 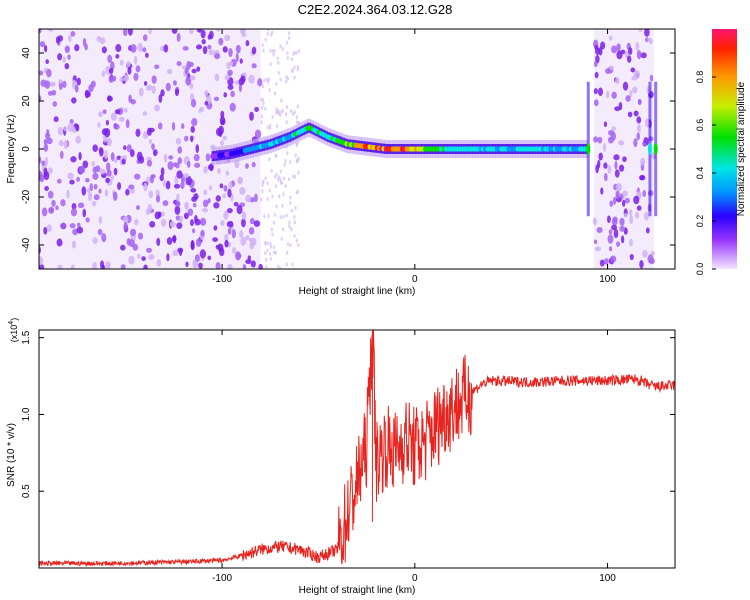 What do you see at coordinates (700, 77) in the screenshot?
I see `colorbar-tick-label: 0.8` at bounding box center [700, 77].